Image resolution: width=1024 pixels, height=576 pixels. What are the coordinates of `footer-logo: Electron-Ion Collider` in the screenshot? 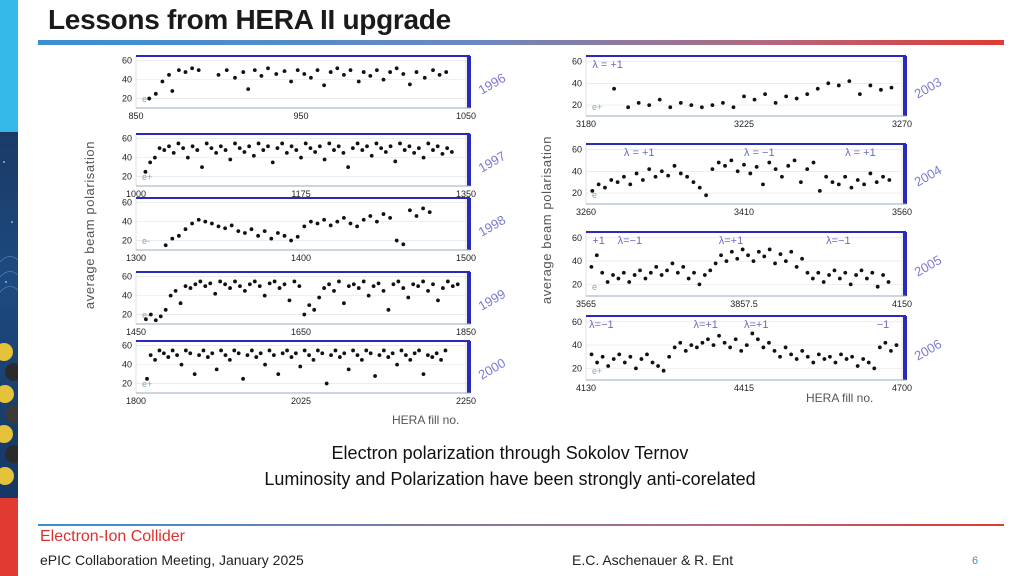 It's located at (112, 536).